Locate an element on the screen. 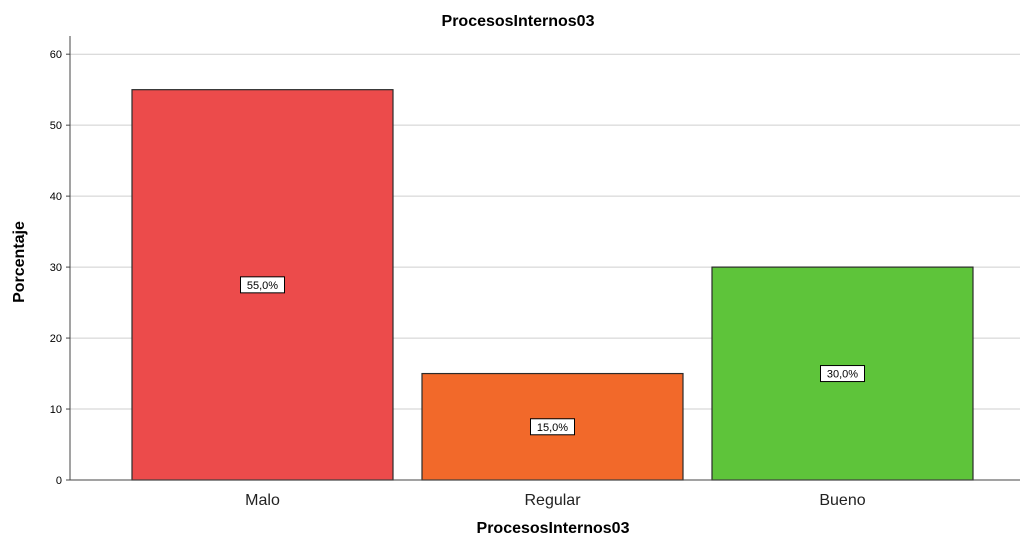  x-tick-label-bueno: Bueno is located at coordinates (842, 500).